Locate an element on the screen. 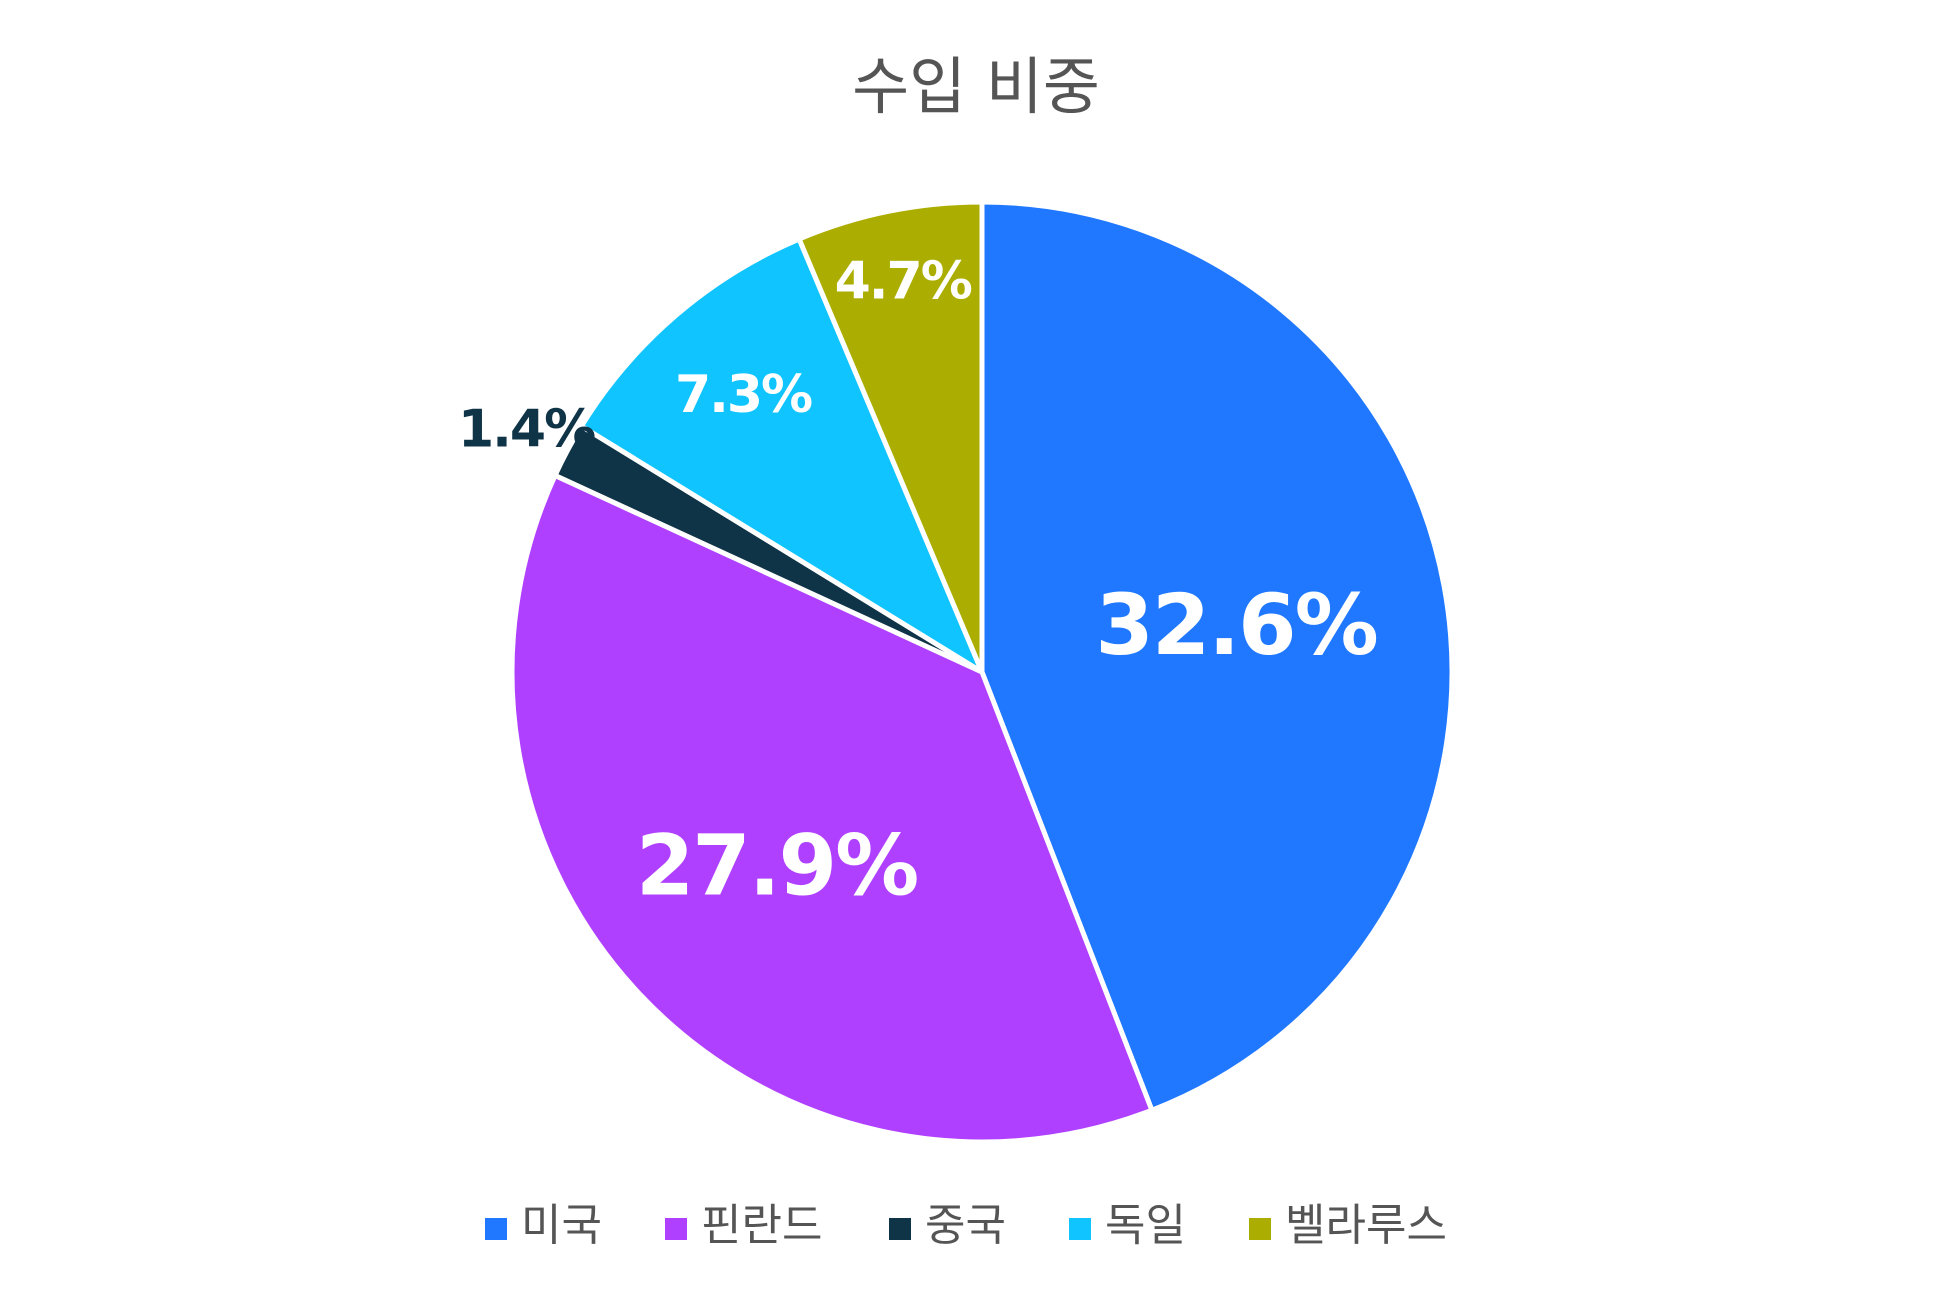 The height and width of the screenshot is (1302, 1953). slice-label-4: 7.3% is located at coordinates (743, 395).